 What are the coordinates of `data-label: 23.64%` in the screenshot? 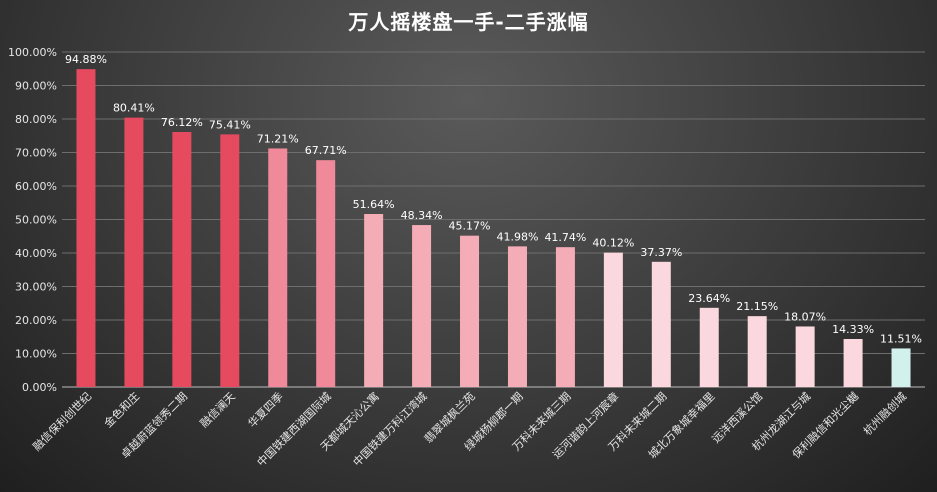 It's located at (709, 298).